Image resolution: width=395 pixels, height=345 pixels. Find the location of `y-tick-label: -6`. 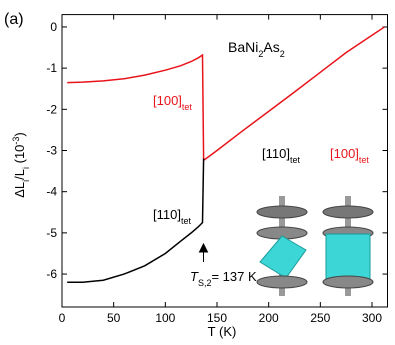

y-tick-label: -6 is located at coordinates (51, 274).